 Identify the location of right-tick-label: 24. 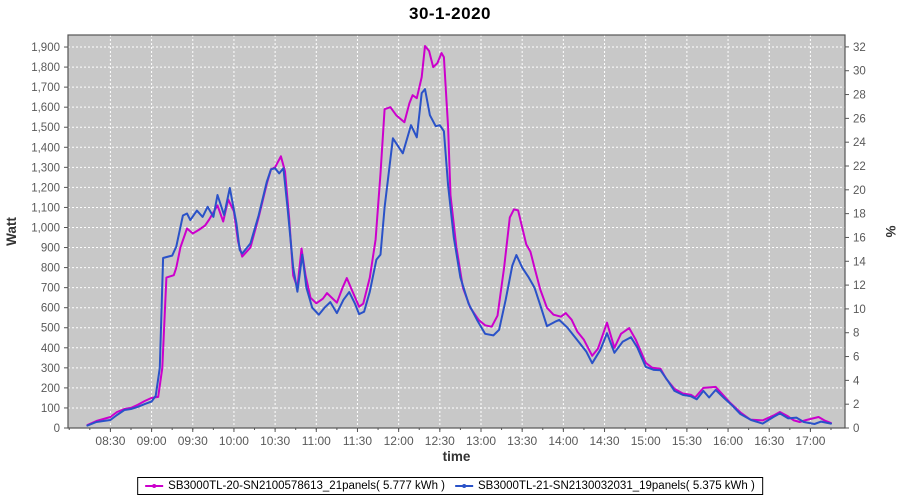
(859, 143).